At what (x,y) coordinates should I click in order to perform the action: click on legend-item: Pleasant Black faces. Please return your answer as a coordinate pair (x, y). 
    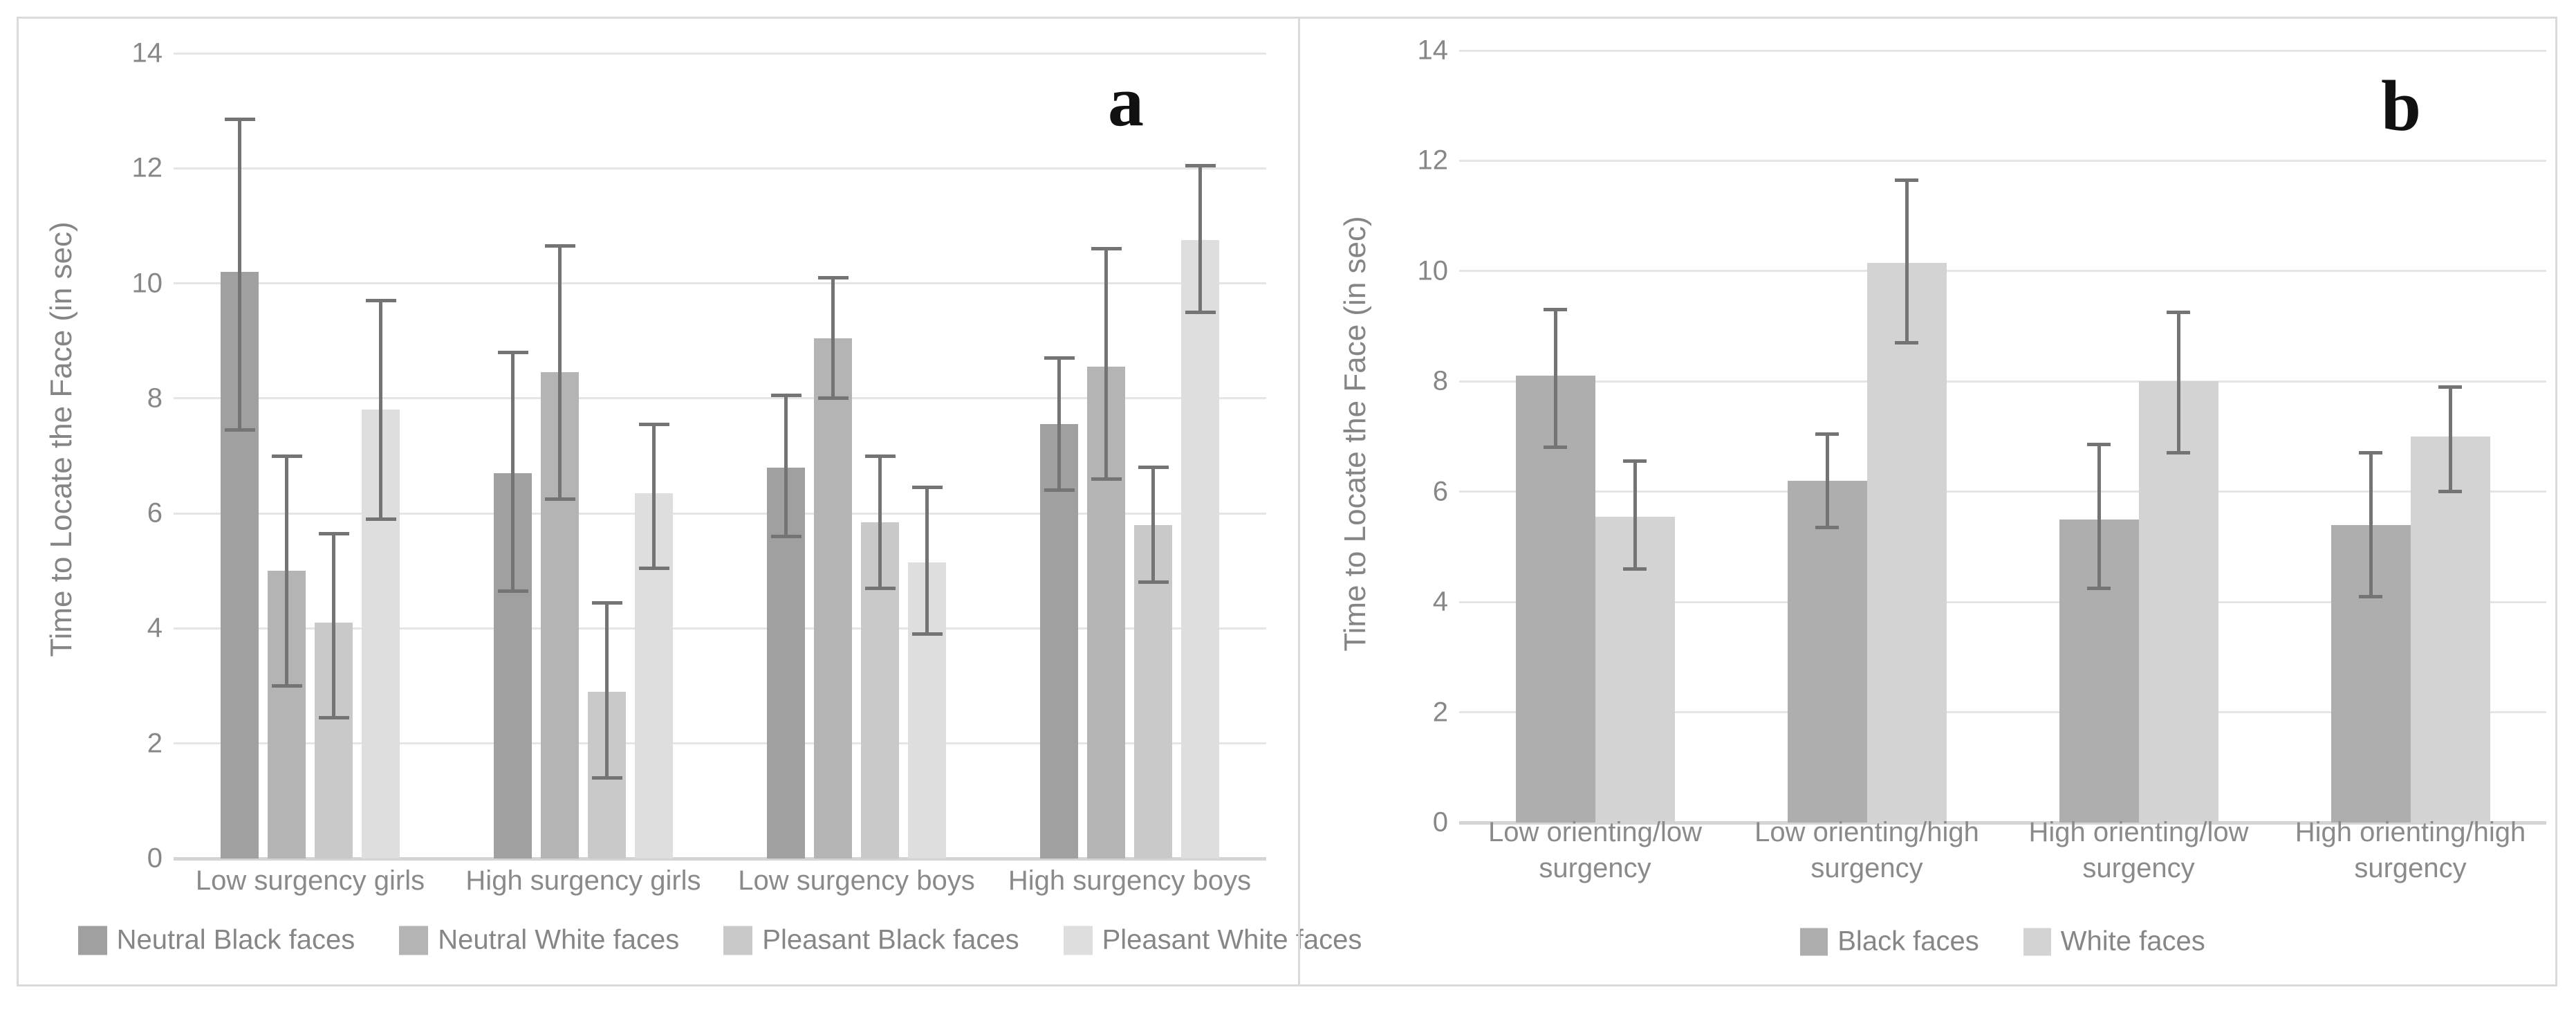
    Looking at the image, I should click on (871, 940).